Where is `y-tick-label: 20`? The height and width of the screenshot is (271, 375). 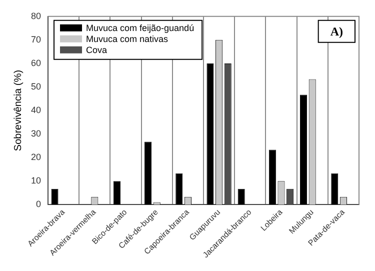
y-tick-label: 20 is located at coordinates (36, 157).